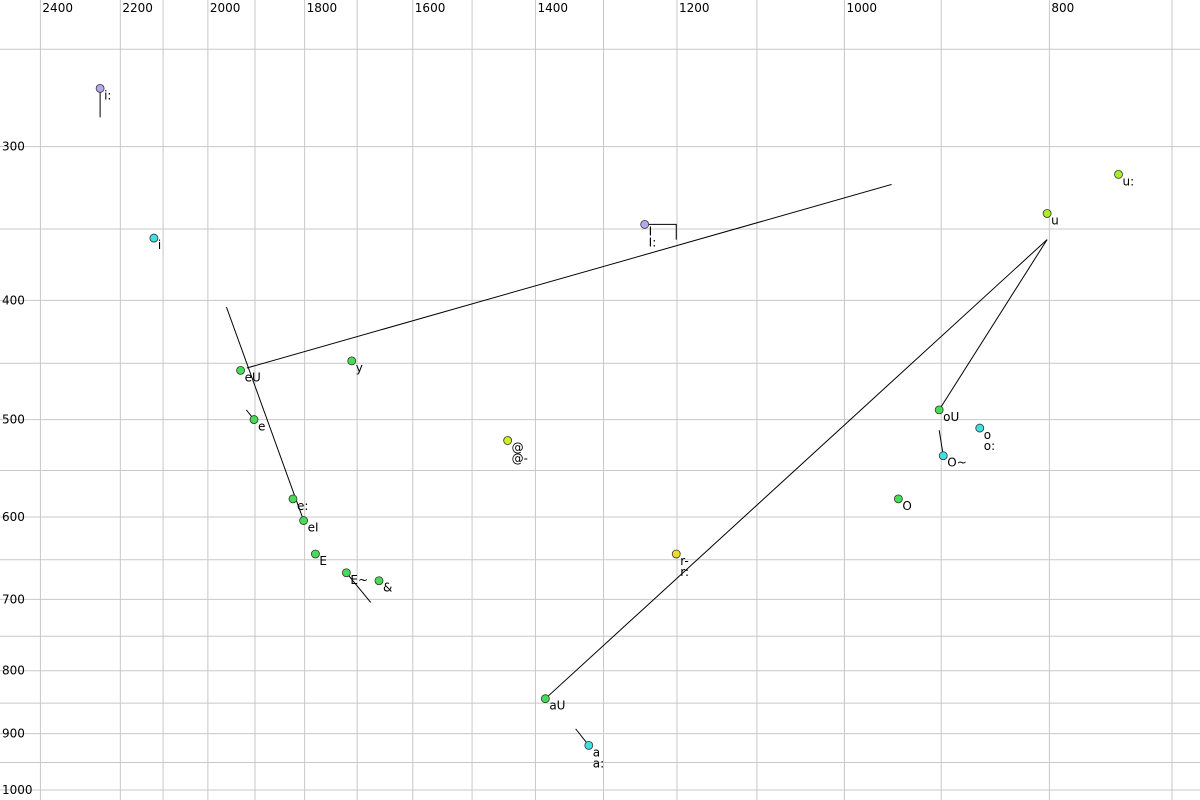 The width and height of the screenshot is (1200, 800). Describe the element at coordinates (906, 506) in the screenshot. I see `vowel-label: O` at that location.